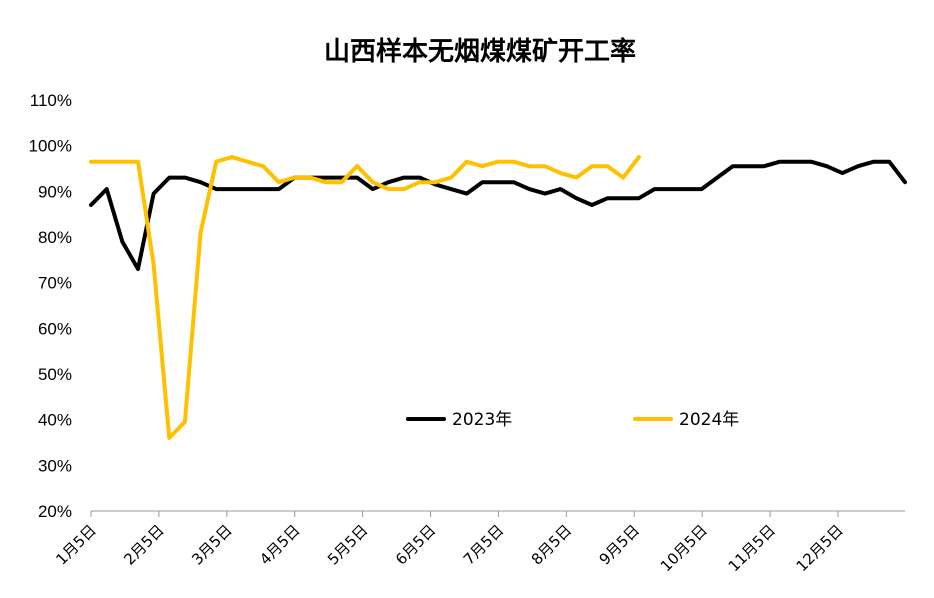  Describe the element at coordinates (820, 548) in the screenshot. I see `x-tick-label: 12月5日` at that location.